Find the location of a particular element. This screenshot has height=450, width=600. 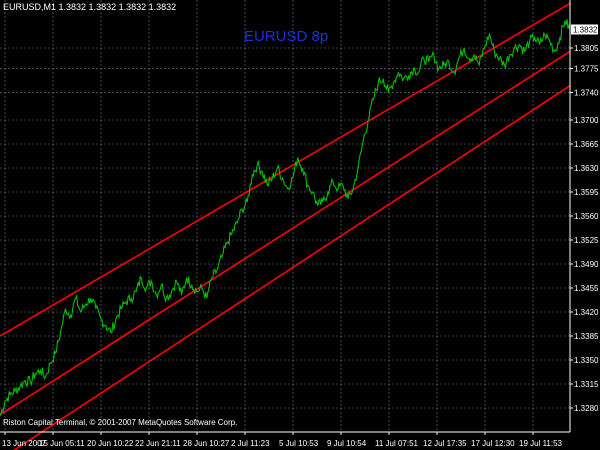

y-tick-label: 1.3350 is located at coordinates (586, 360).